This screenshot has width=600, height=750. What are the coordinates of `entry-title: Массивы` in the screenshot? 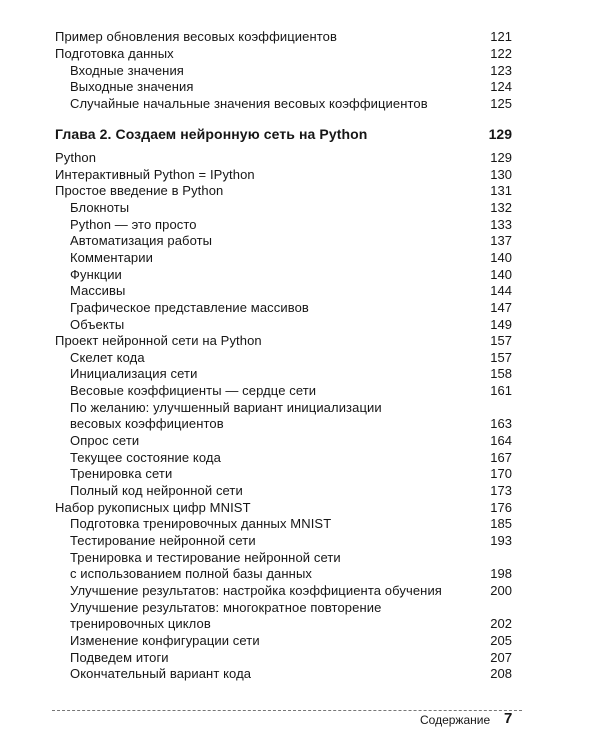 It's located at (98, 291).